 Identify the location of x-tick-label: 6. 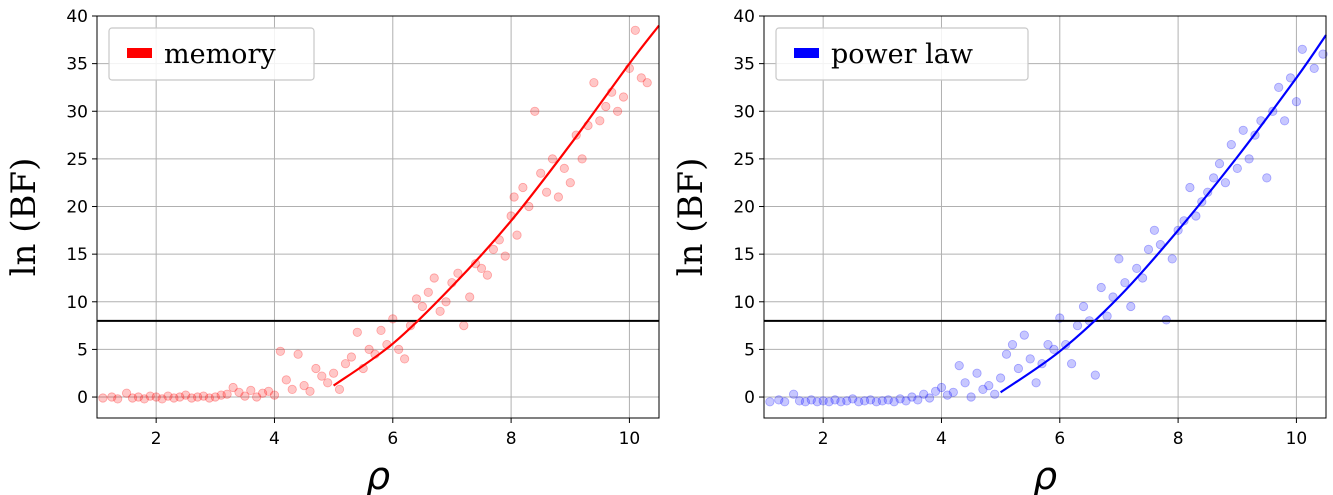
(1059, 439).